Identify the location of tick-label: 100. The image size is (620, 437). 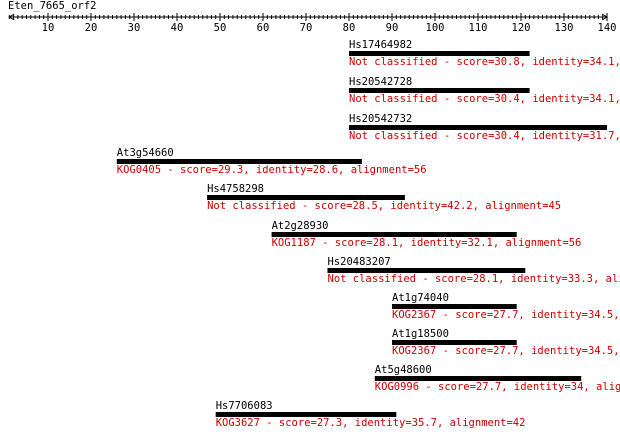
(435, 28).